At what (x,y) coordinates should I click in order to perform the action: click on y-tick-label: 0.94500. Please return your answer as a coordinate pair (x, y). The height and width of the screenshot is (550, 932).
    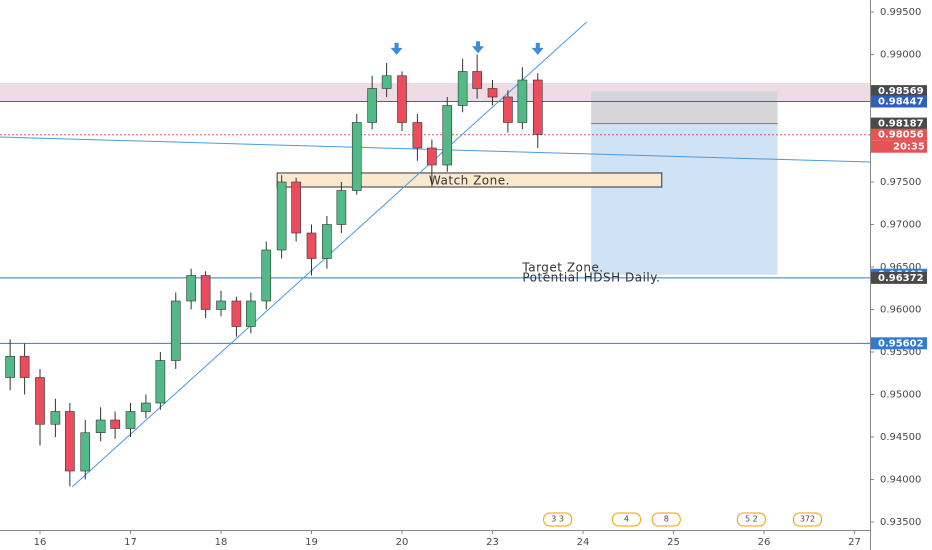
    Looking at the image, I should click on (900, 437).